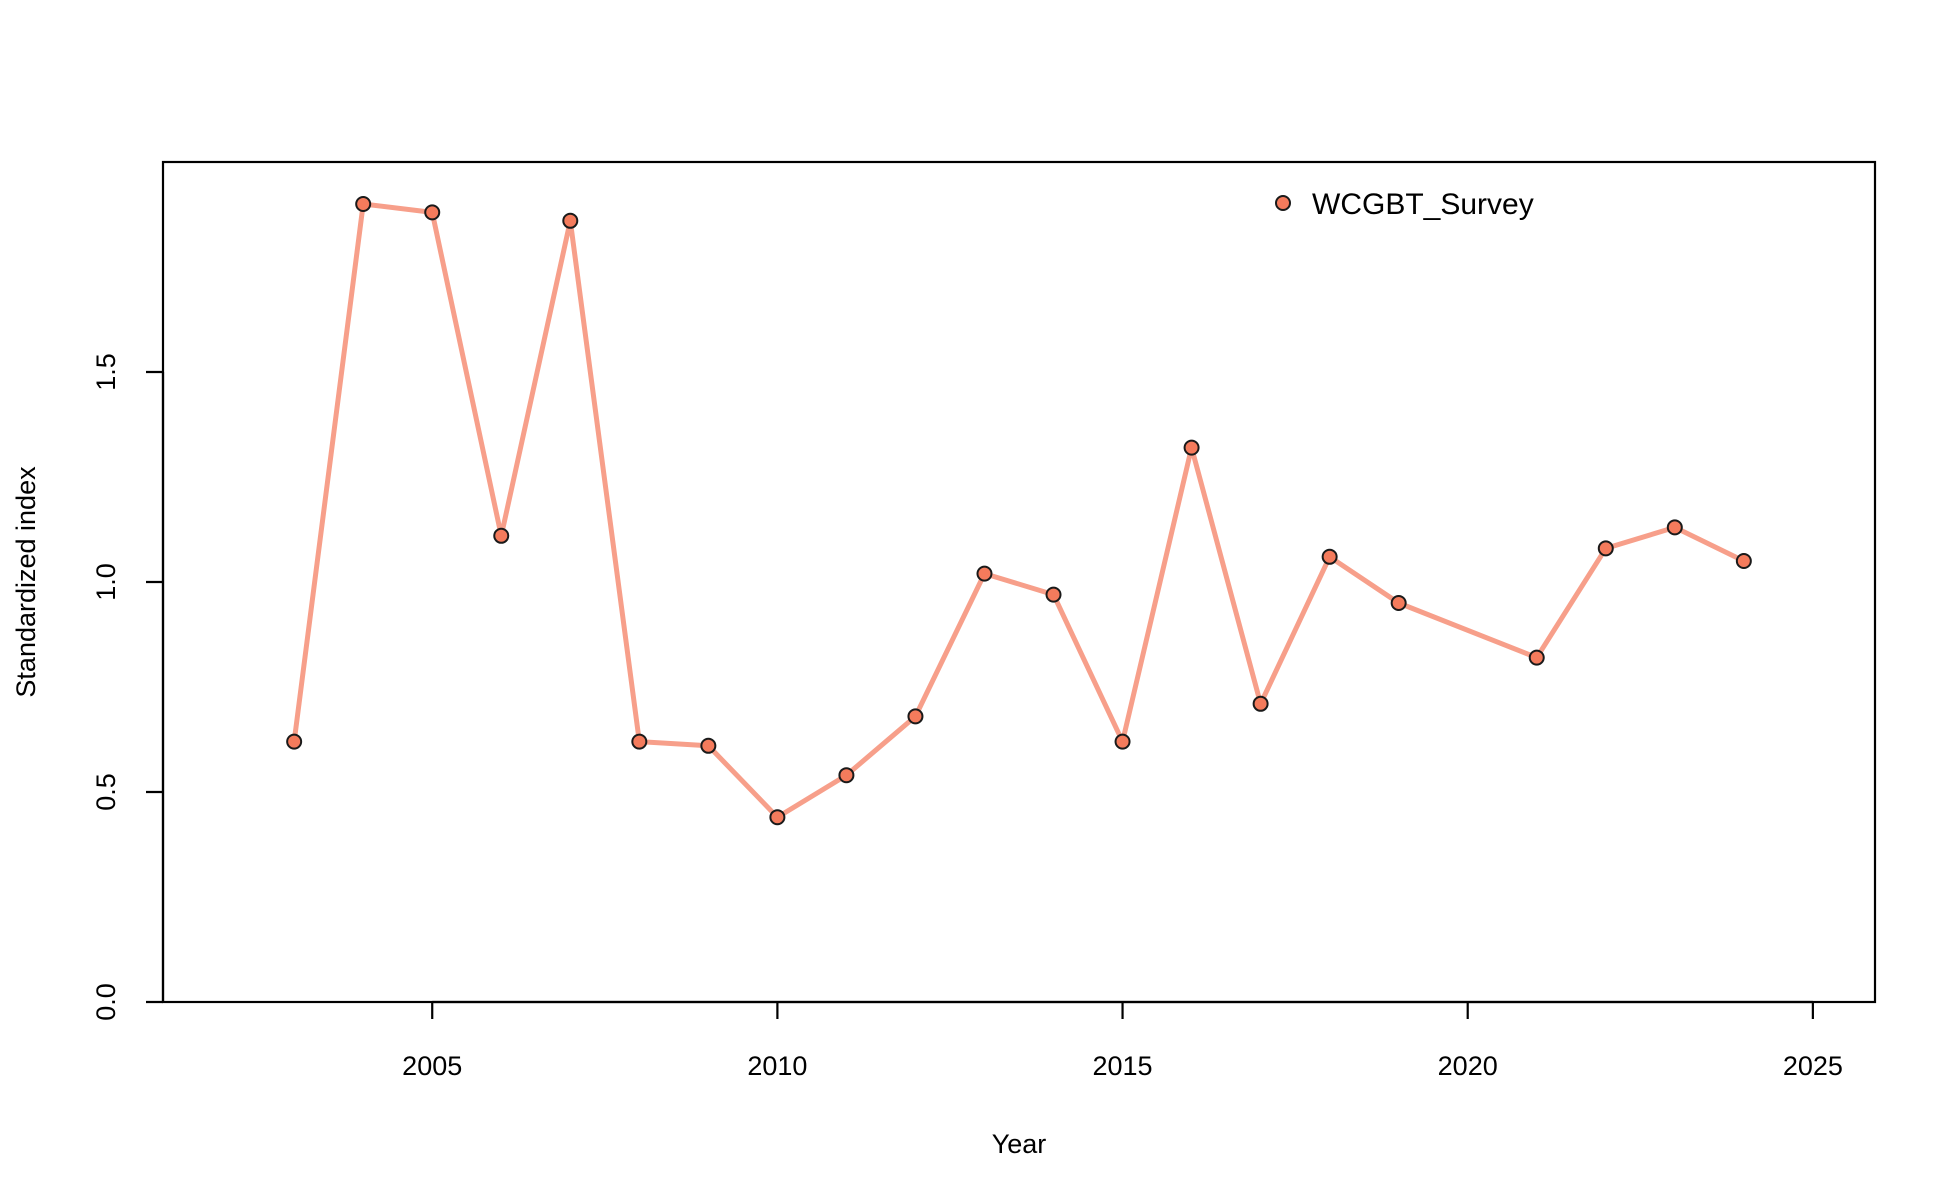 The image size is (1950, 1200). Describe the element at coordinates (1468, 1066) in the screenshot. I see `x-tick-label: 2020` at that location.